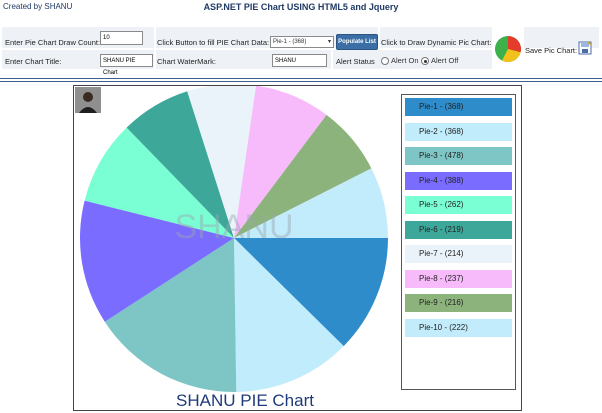 This screenshot has height=413, width=602. I want to click on legend-item-3: Pie-3 - (478), so click(458, 156).